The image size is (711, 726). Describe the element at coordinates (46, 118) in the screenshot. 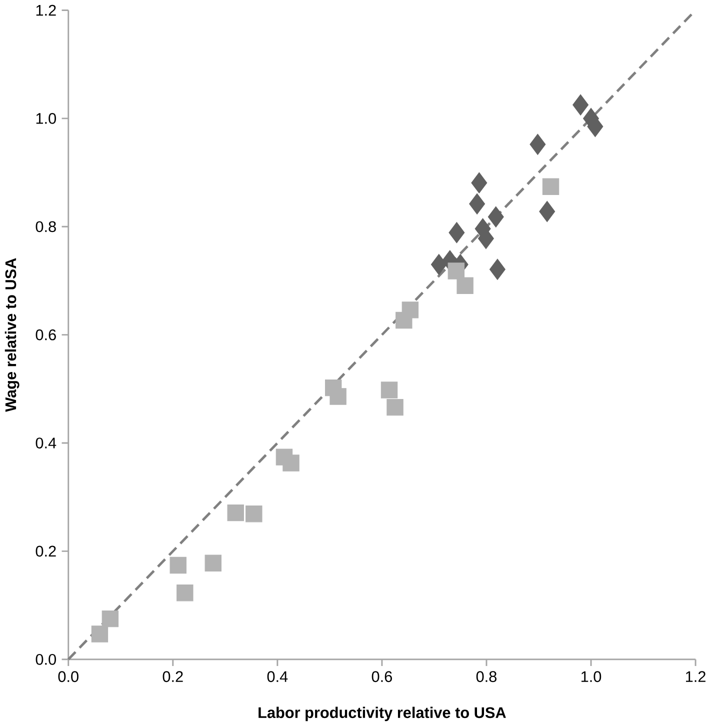

I see `y-tick-label: 1.0` at that location.